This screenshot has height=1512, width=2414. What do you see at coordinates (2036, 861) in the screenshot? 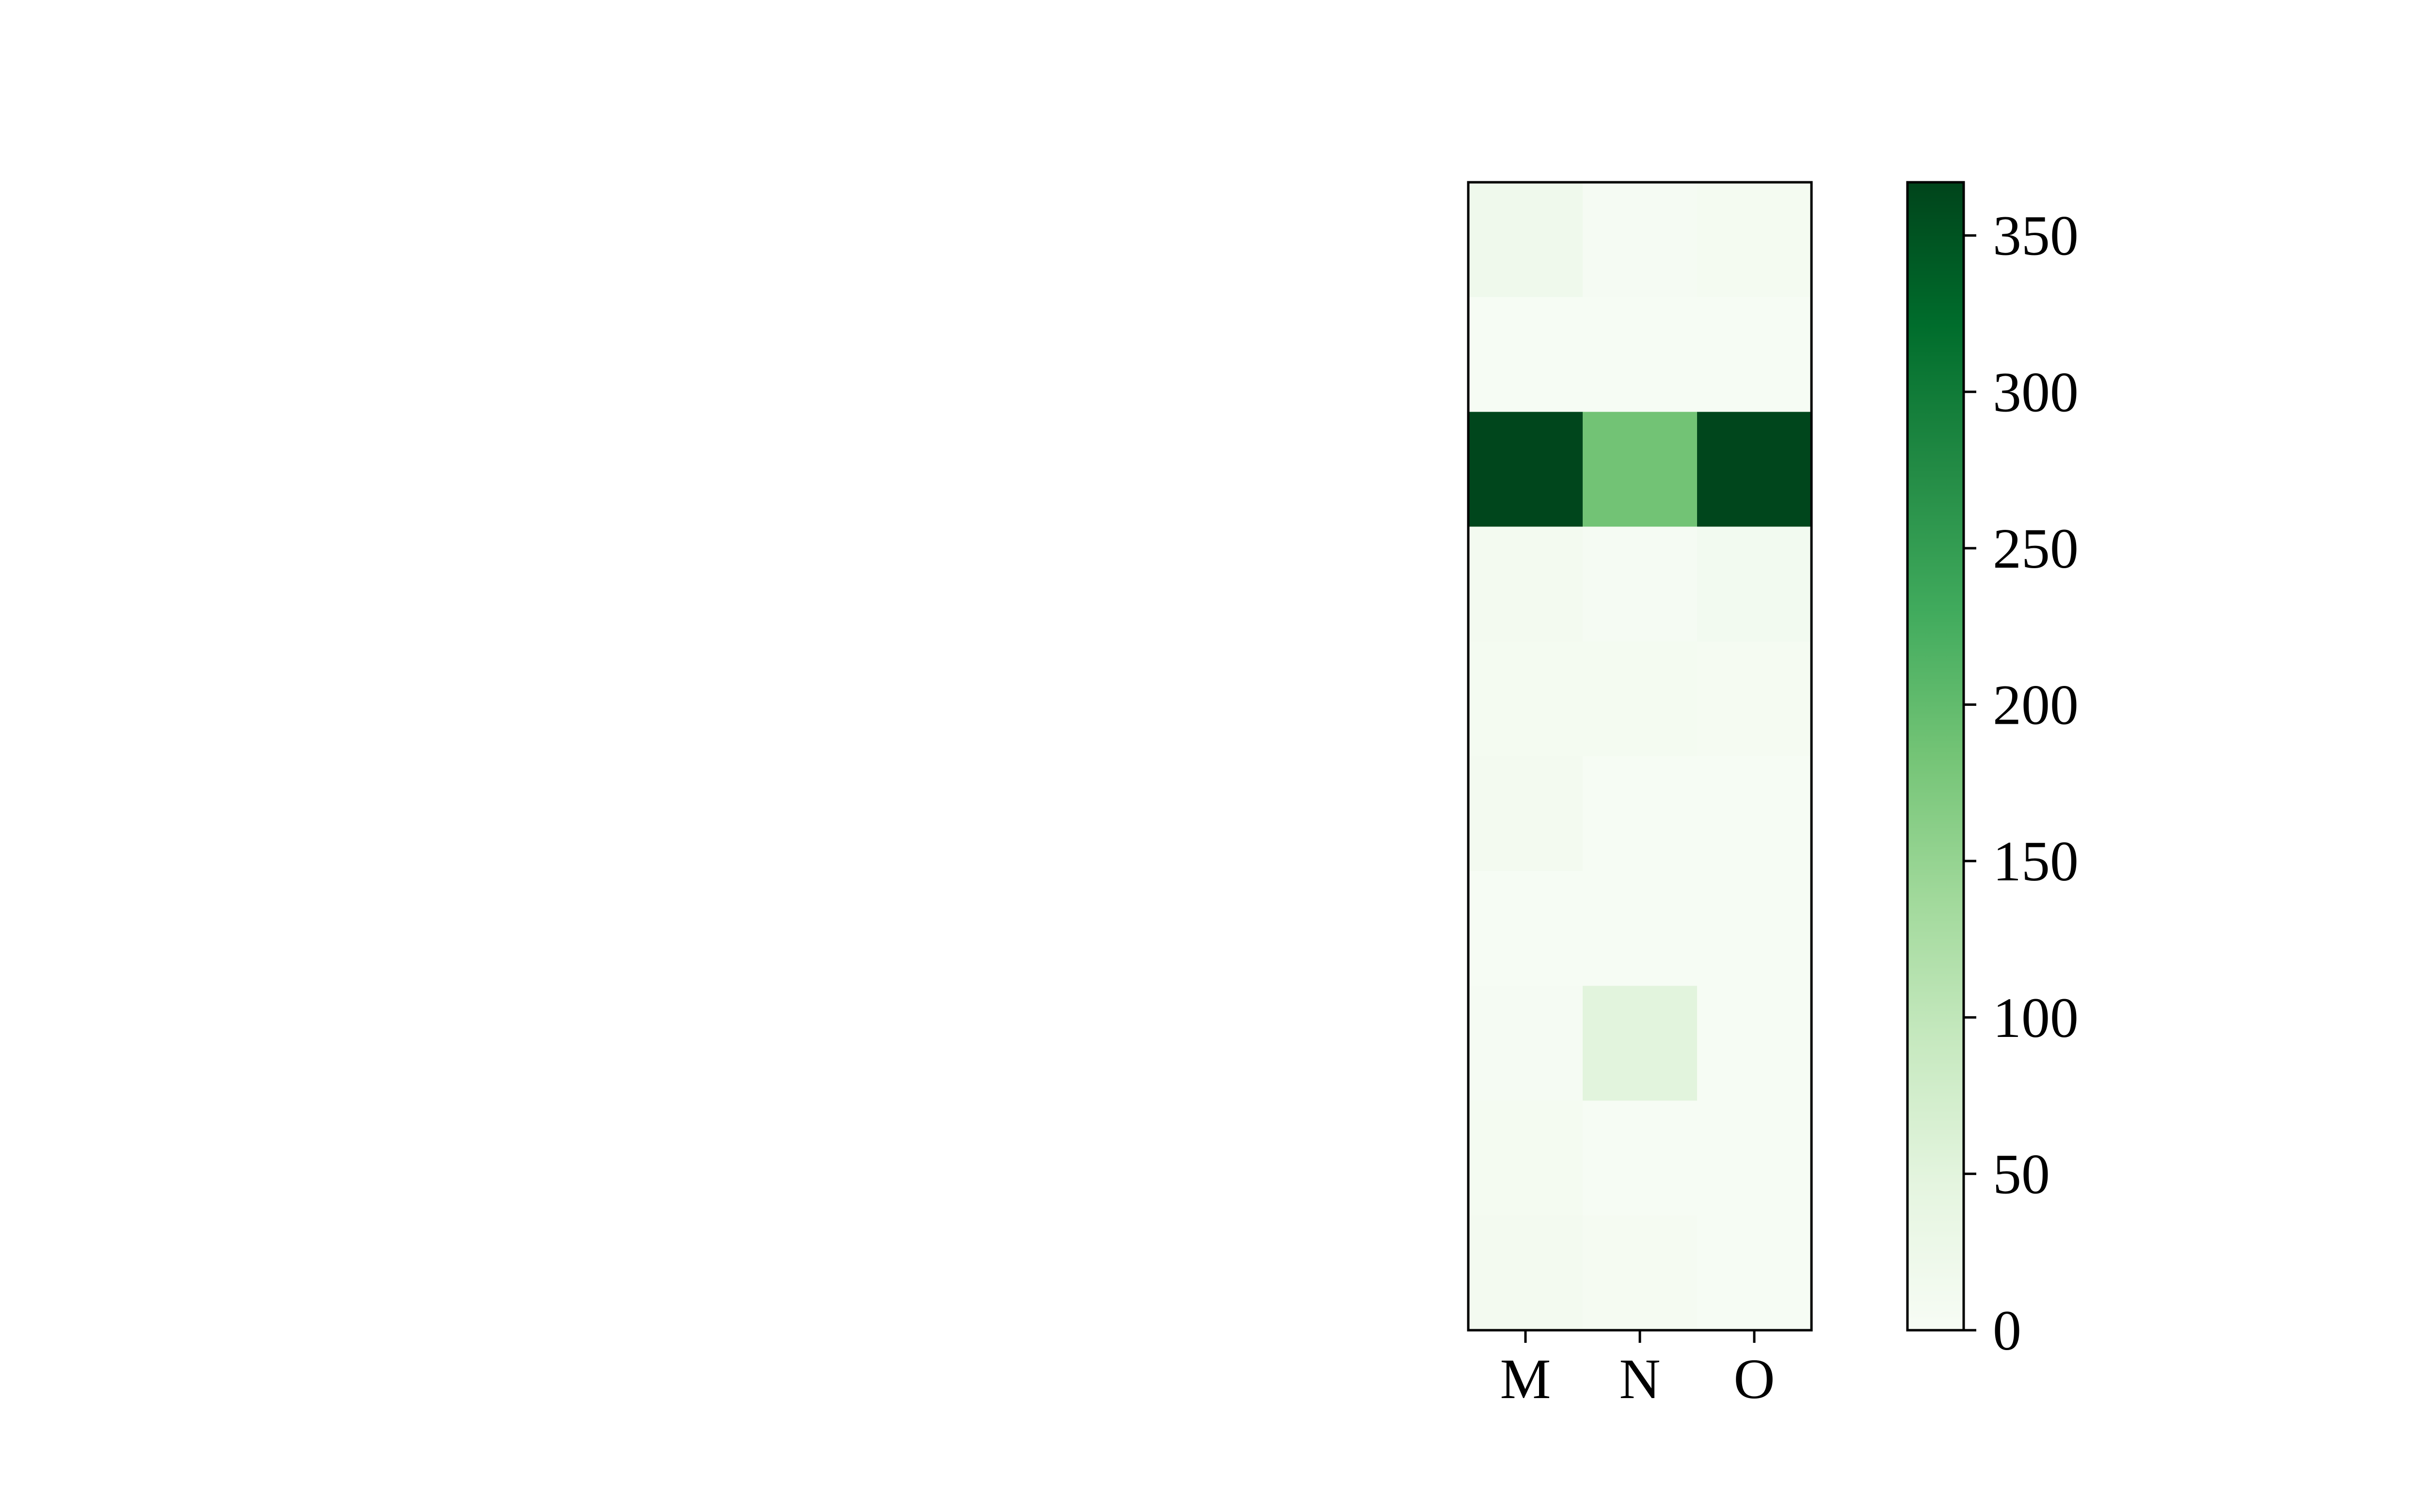
I see `colorbar-tick-label: 150` at bounding box center [2036, 861].